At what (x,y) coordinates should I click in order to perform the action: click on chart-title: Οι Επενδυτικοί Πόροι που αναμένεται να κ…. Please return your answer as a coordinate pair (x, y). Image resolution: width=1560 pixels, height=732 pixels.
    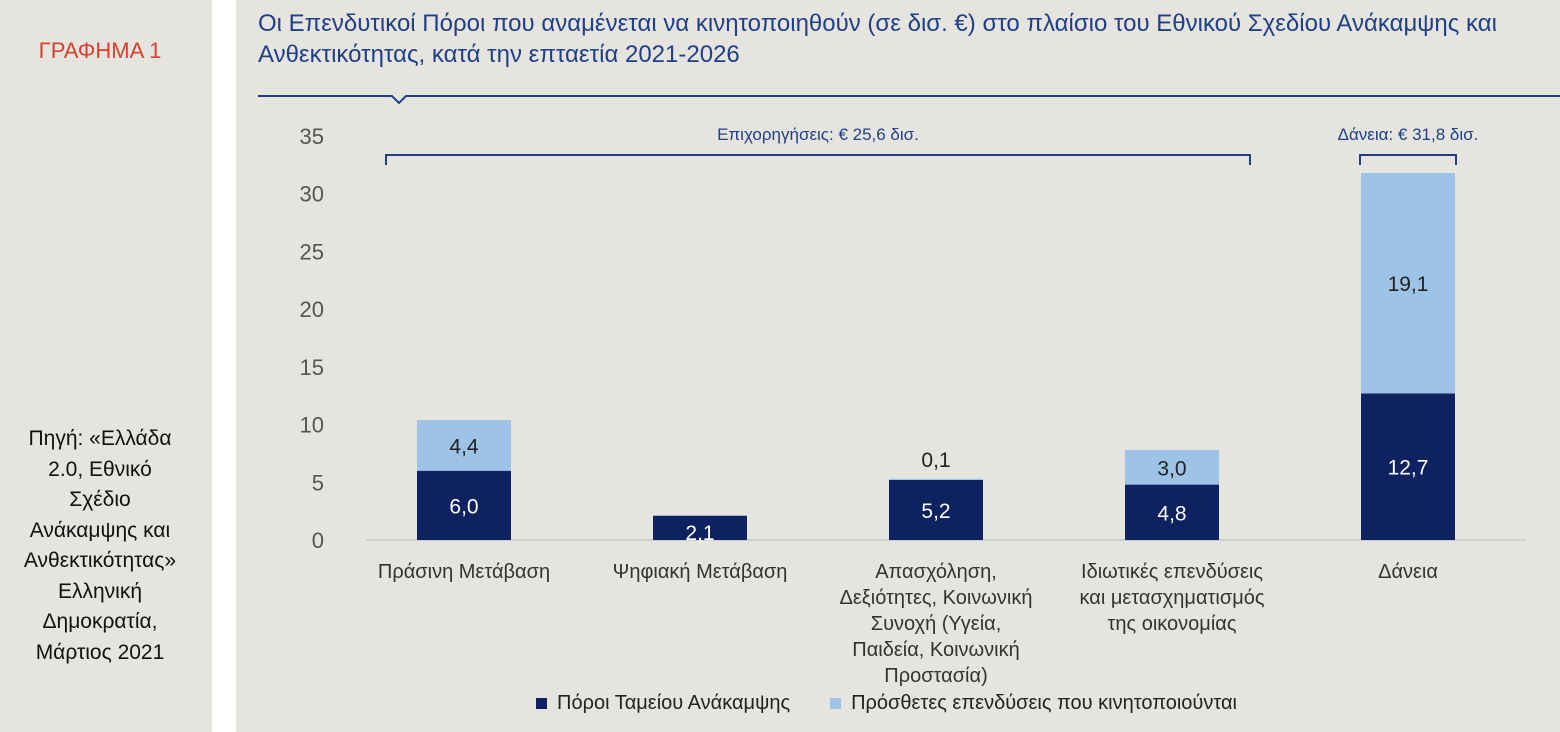
    Looking at the image, I should click on (877, 39).